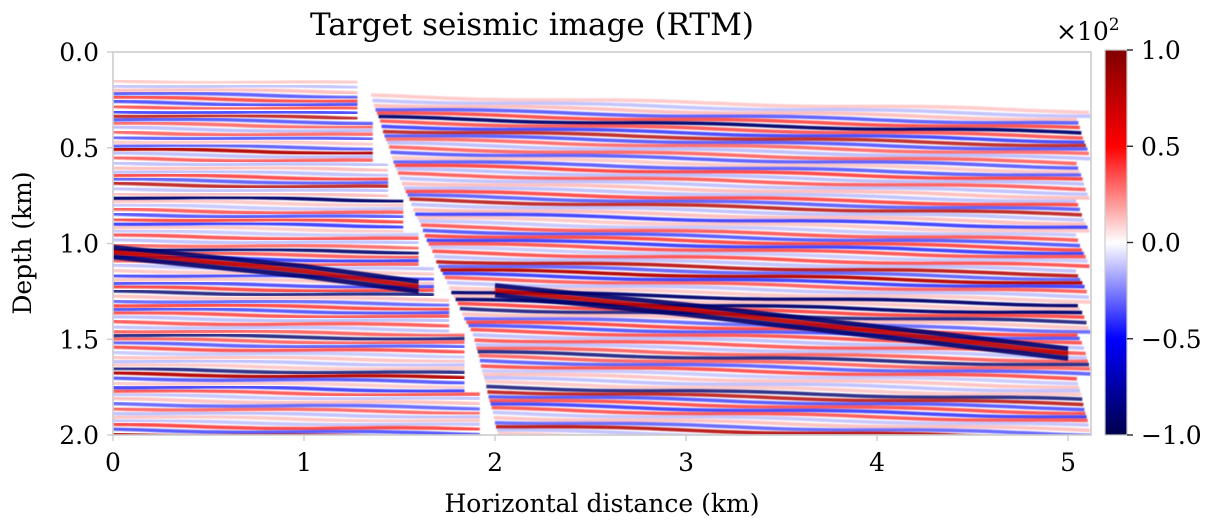 Image resolution: width=1221 pixels, height=530 pixels. I want to click on colorbar-ticks: 1.0 0.5 0.0 −0.5 −1.0, so click(1164, 243).